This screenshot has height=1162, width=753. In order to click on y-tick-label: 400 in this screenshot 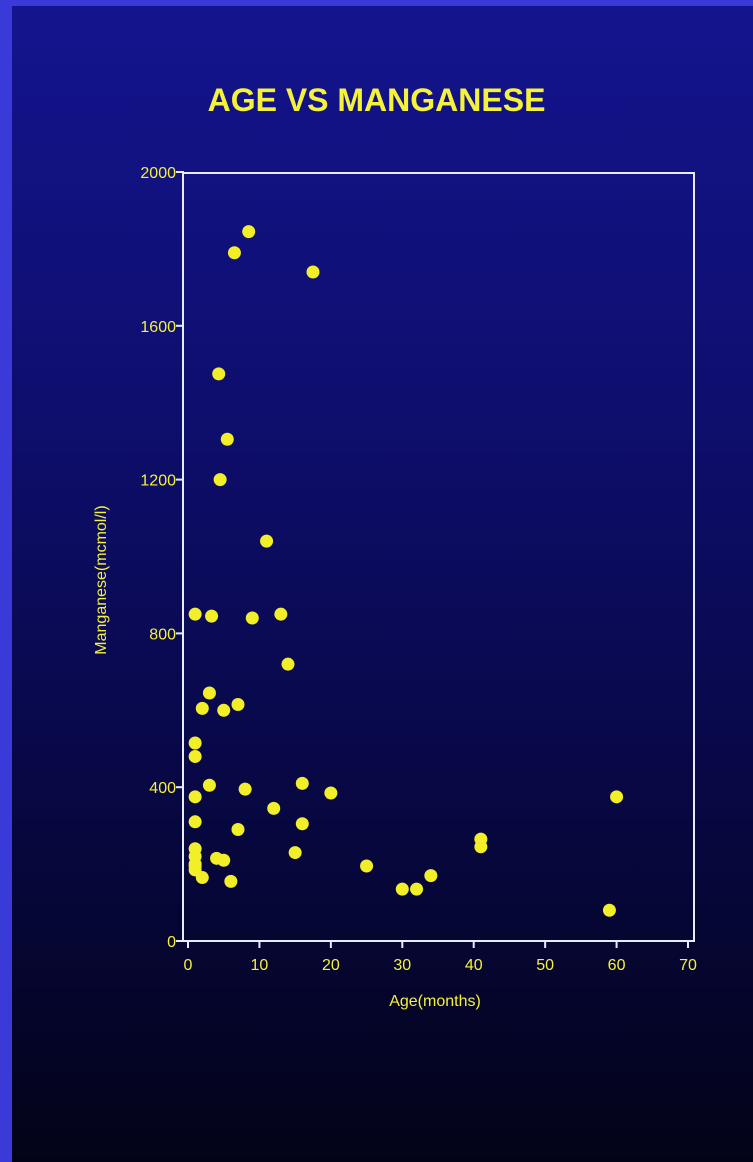, I will do `click(162, 788)`.